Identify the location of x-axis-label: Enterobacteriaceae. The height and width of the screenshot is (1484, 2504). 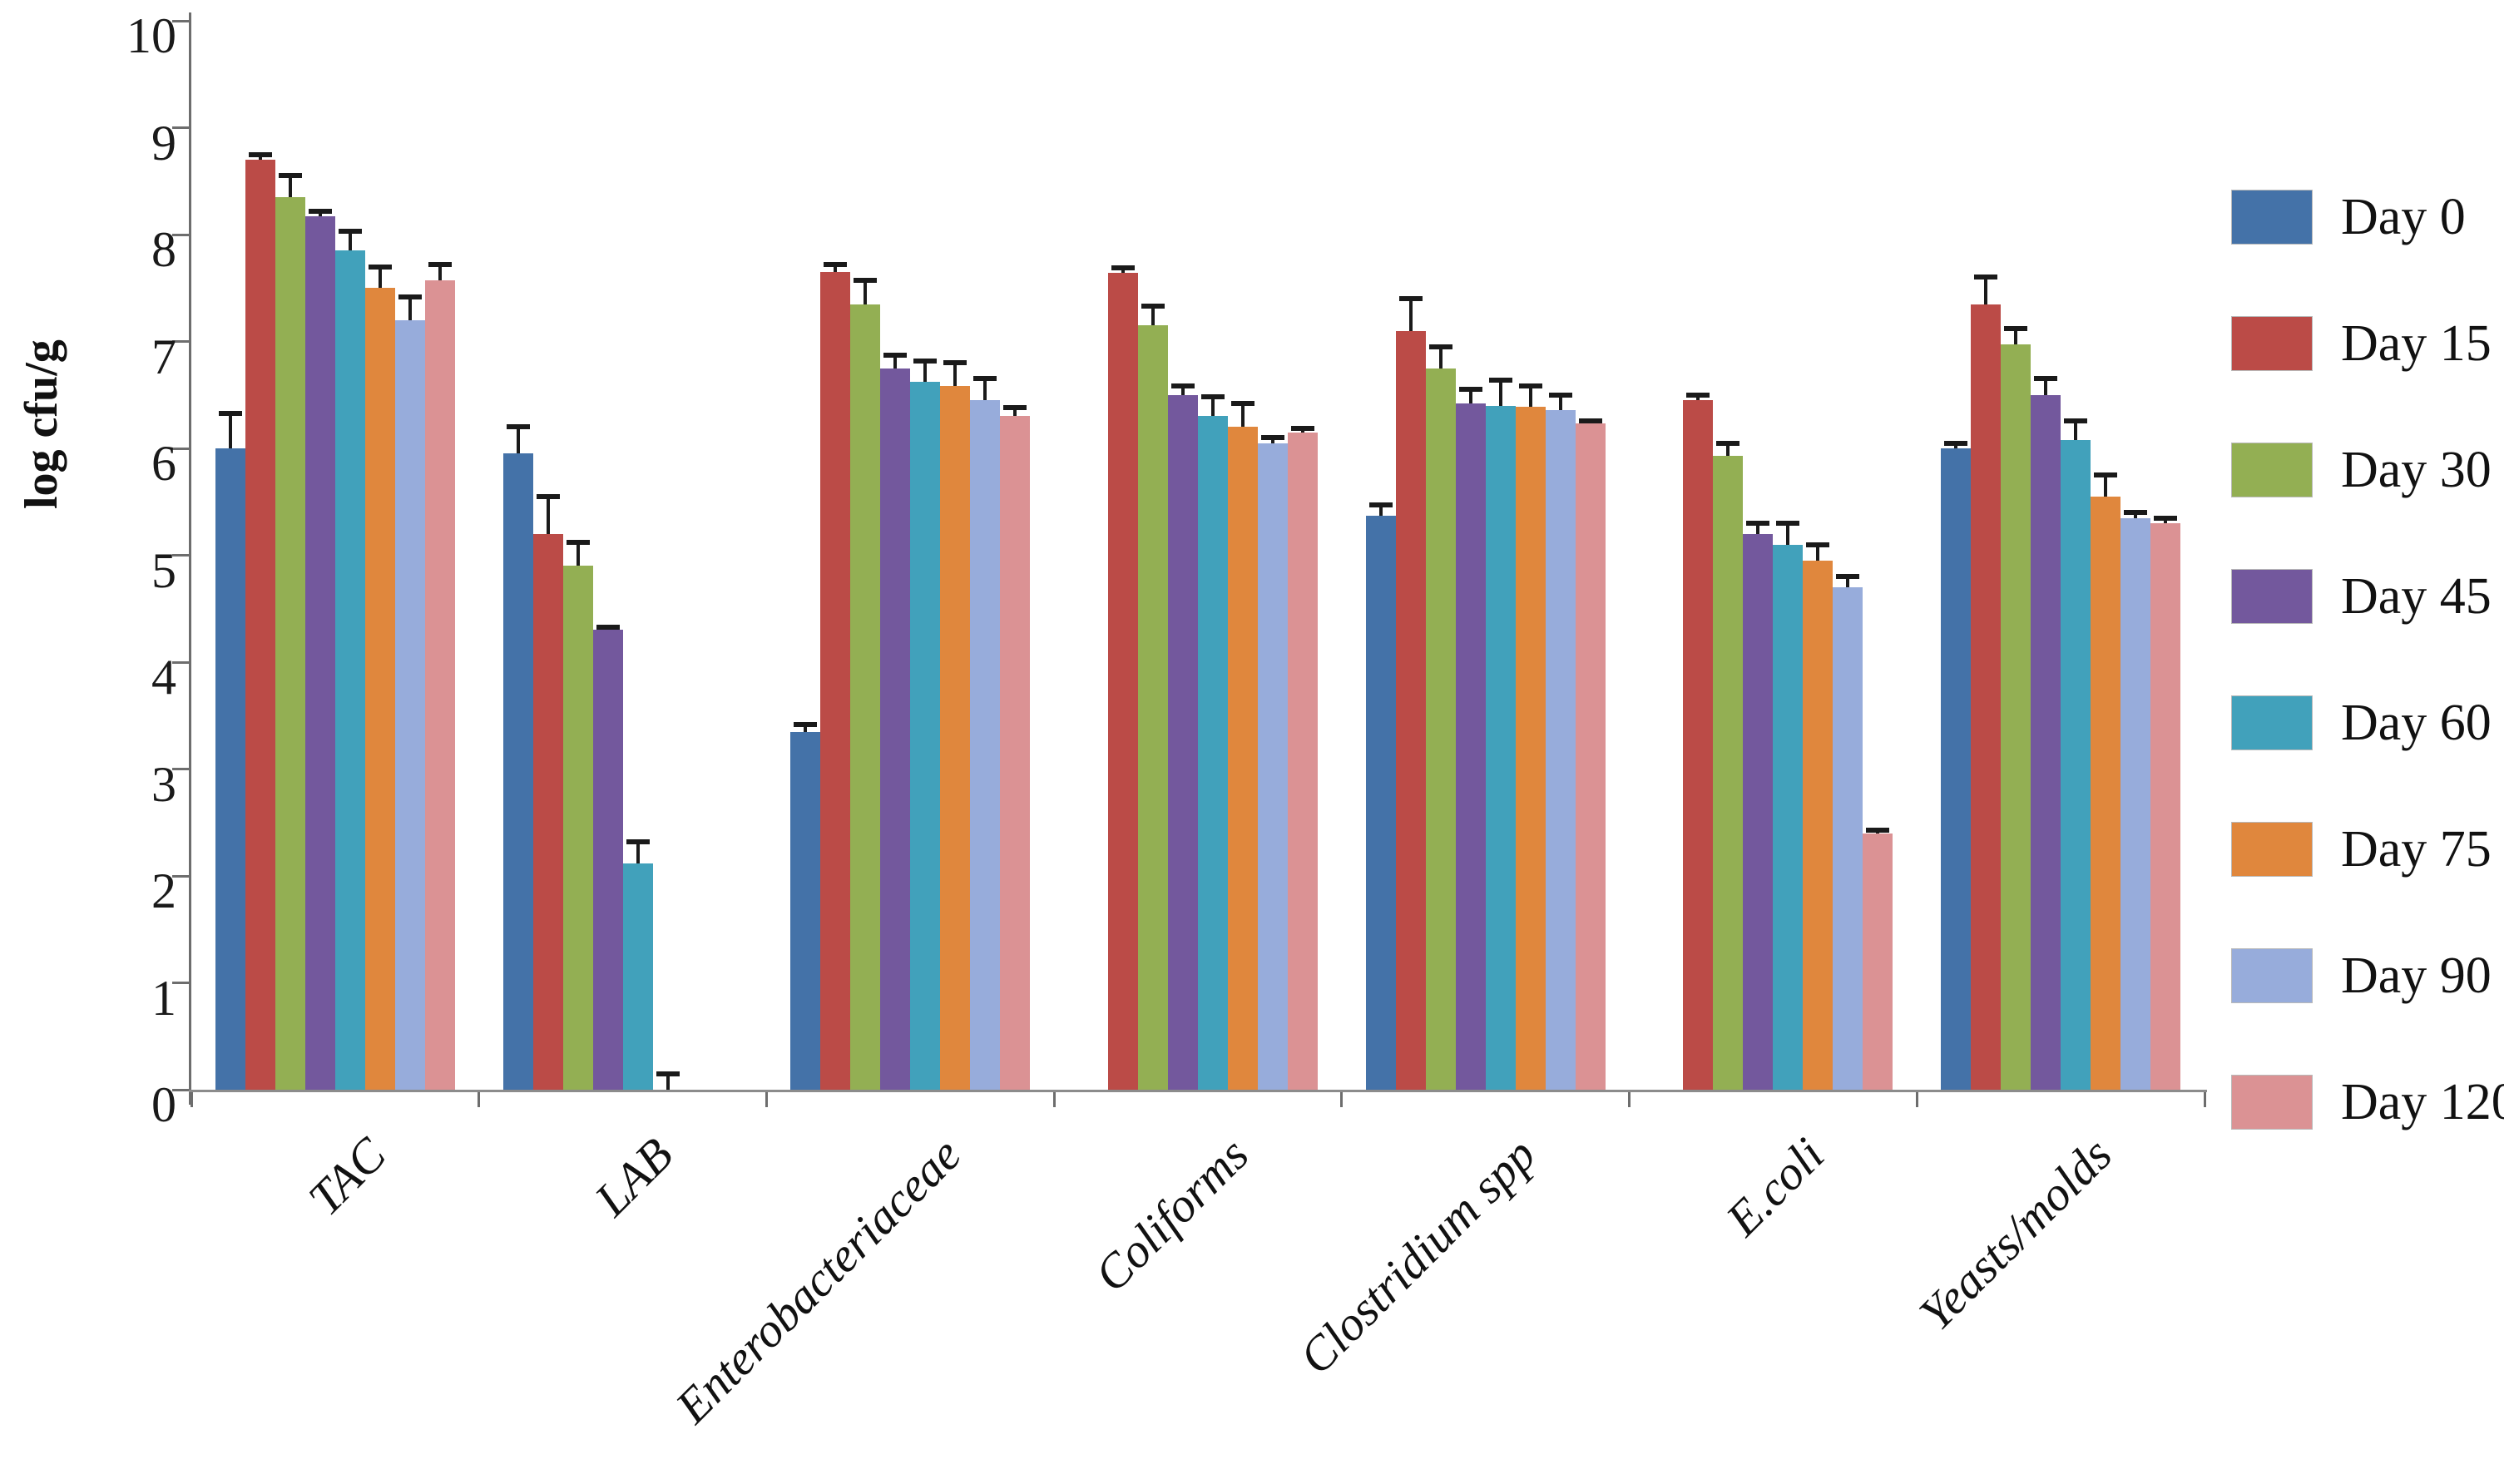
(818, 1280).